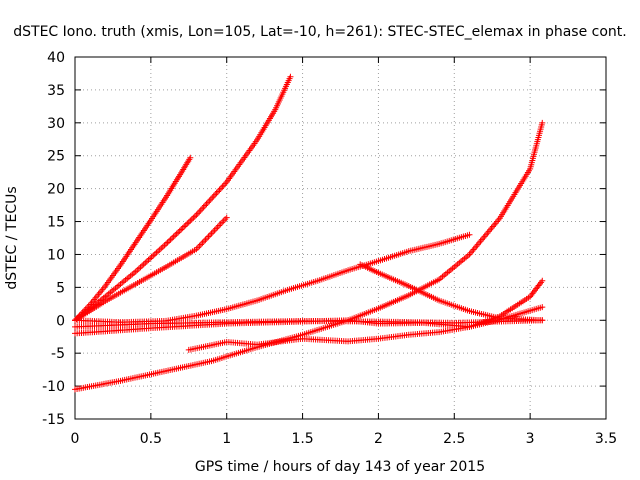 The width and height of the screenshot is (640, 480). I want to click on x-tick-label: 3, so click(530, 439).